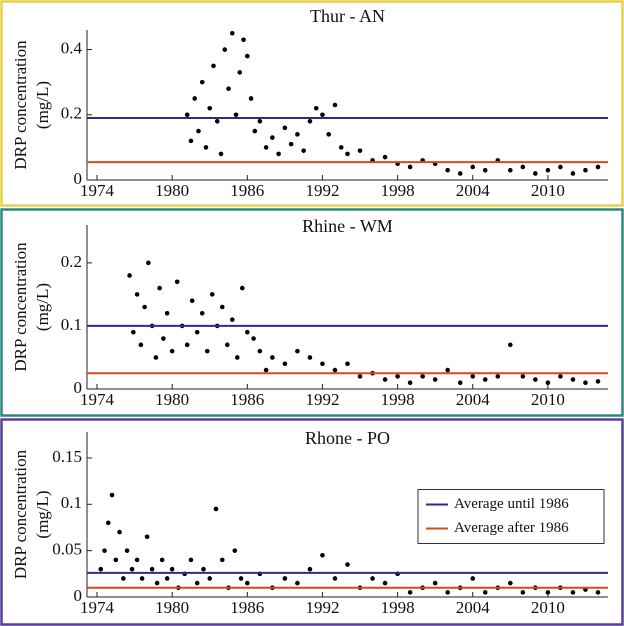 This screenshot has width=624, height=626. I want to click on x-tick-label: 2010, so click(548, 607).